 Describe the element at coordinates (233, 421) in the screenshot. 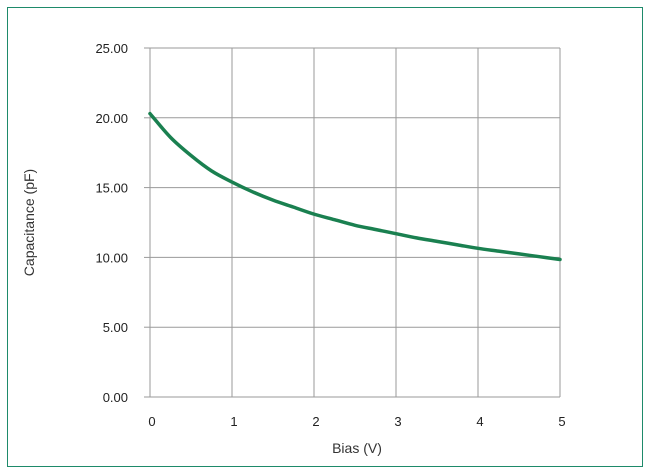

I see `x-tick-label: 1` at that location.